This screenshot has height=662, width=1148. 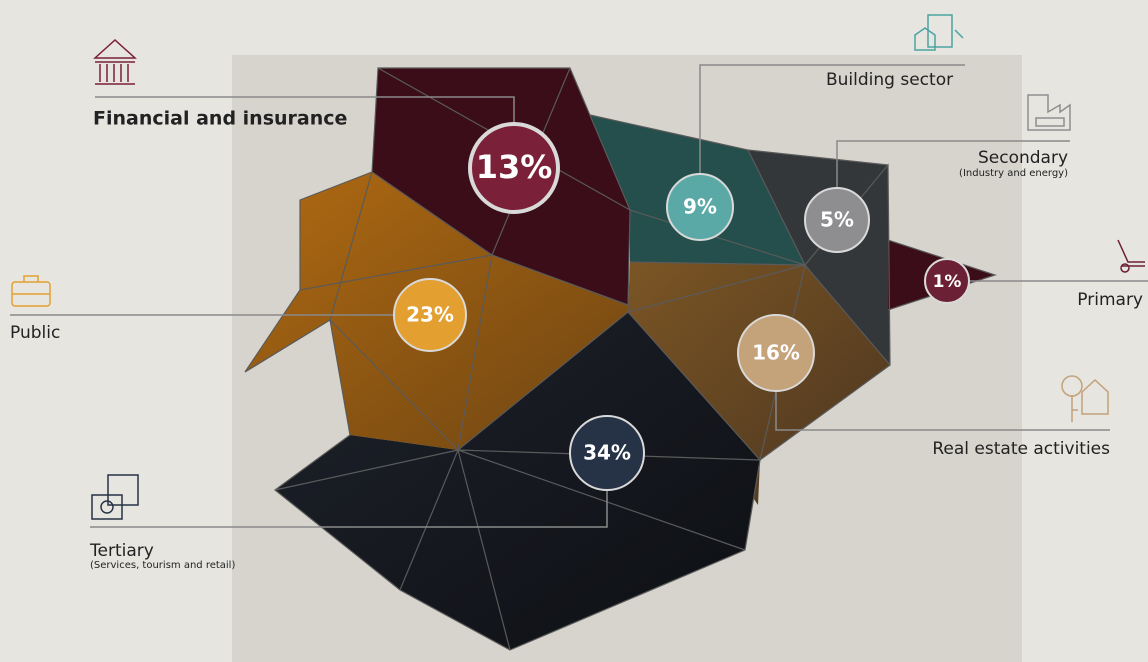 What do you see at coordinates (162, 565) in the screenshot?
I see `sector-sublabel: (Services, tourism and retail)` at bounding box center [162, 565].